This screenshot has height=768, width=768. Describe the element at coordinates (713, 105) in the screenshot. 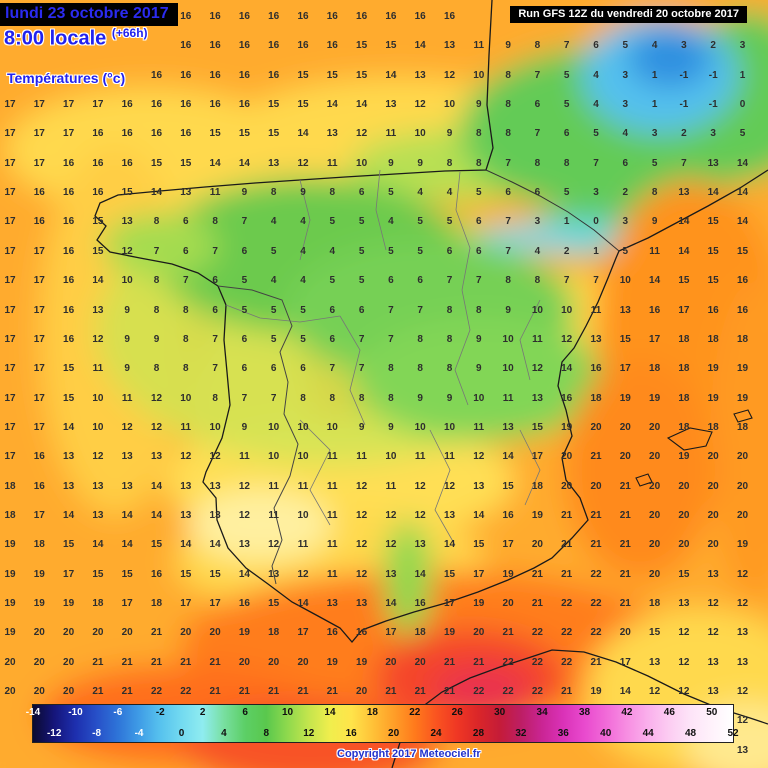

I see `temp-value: -1` at that location.